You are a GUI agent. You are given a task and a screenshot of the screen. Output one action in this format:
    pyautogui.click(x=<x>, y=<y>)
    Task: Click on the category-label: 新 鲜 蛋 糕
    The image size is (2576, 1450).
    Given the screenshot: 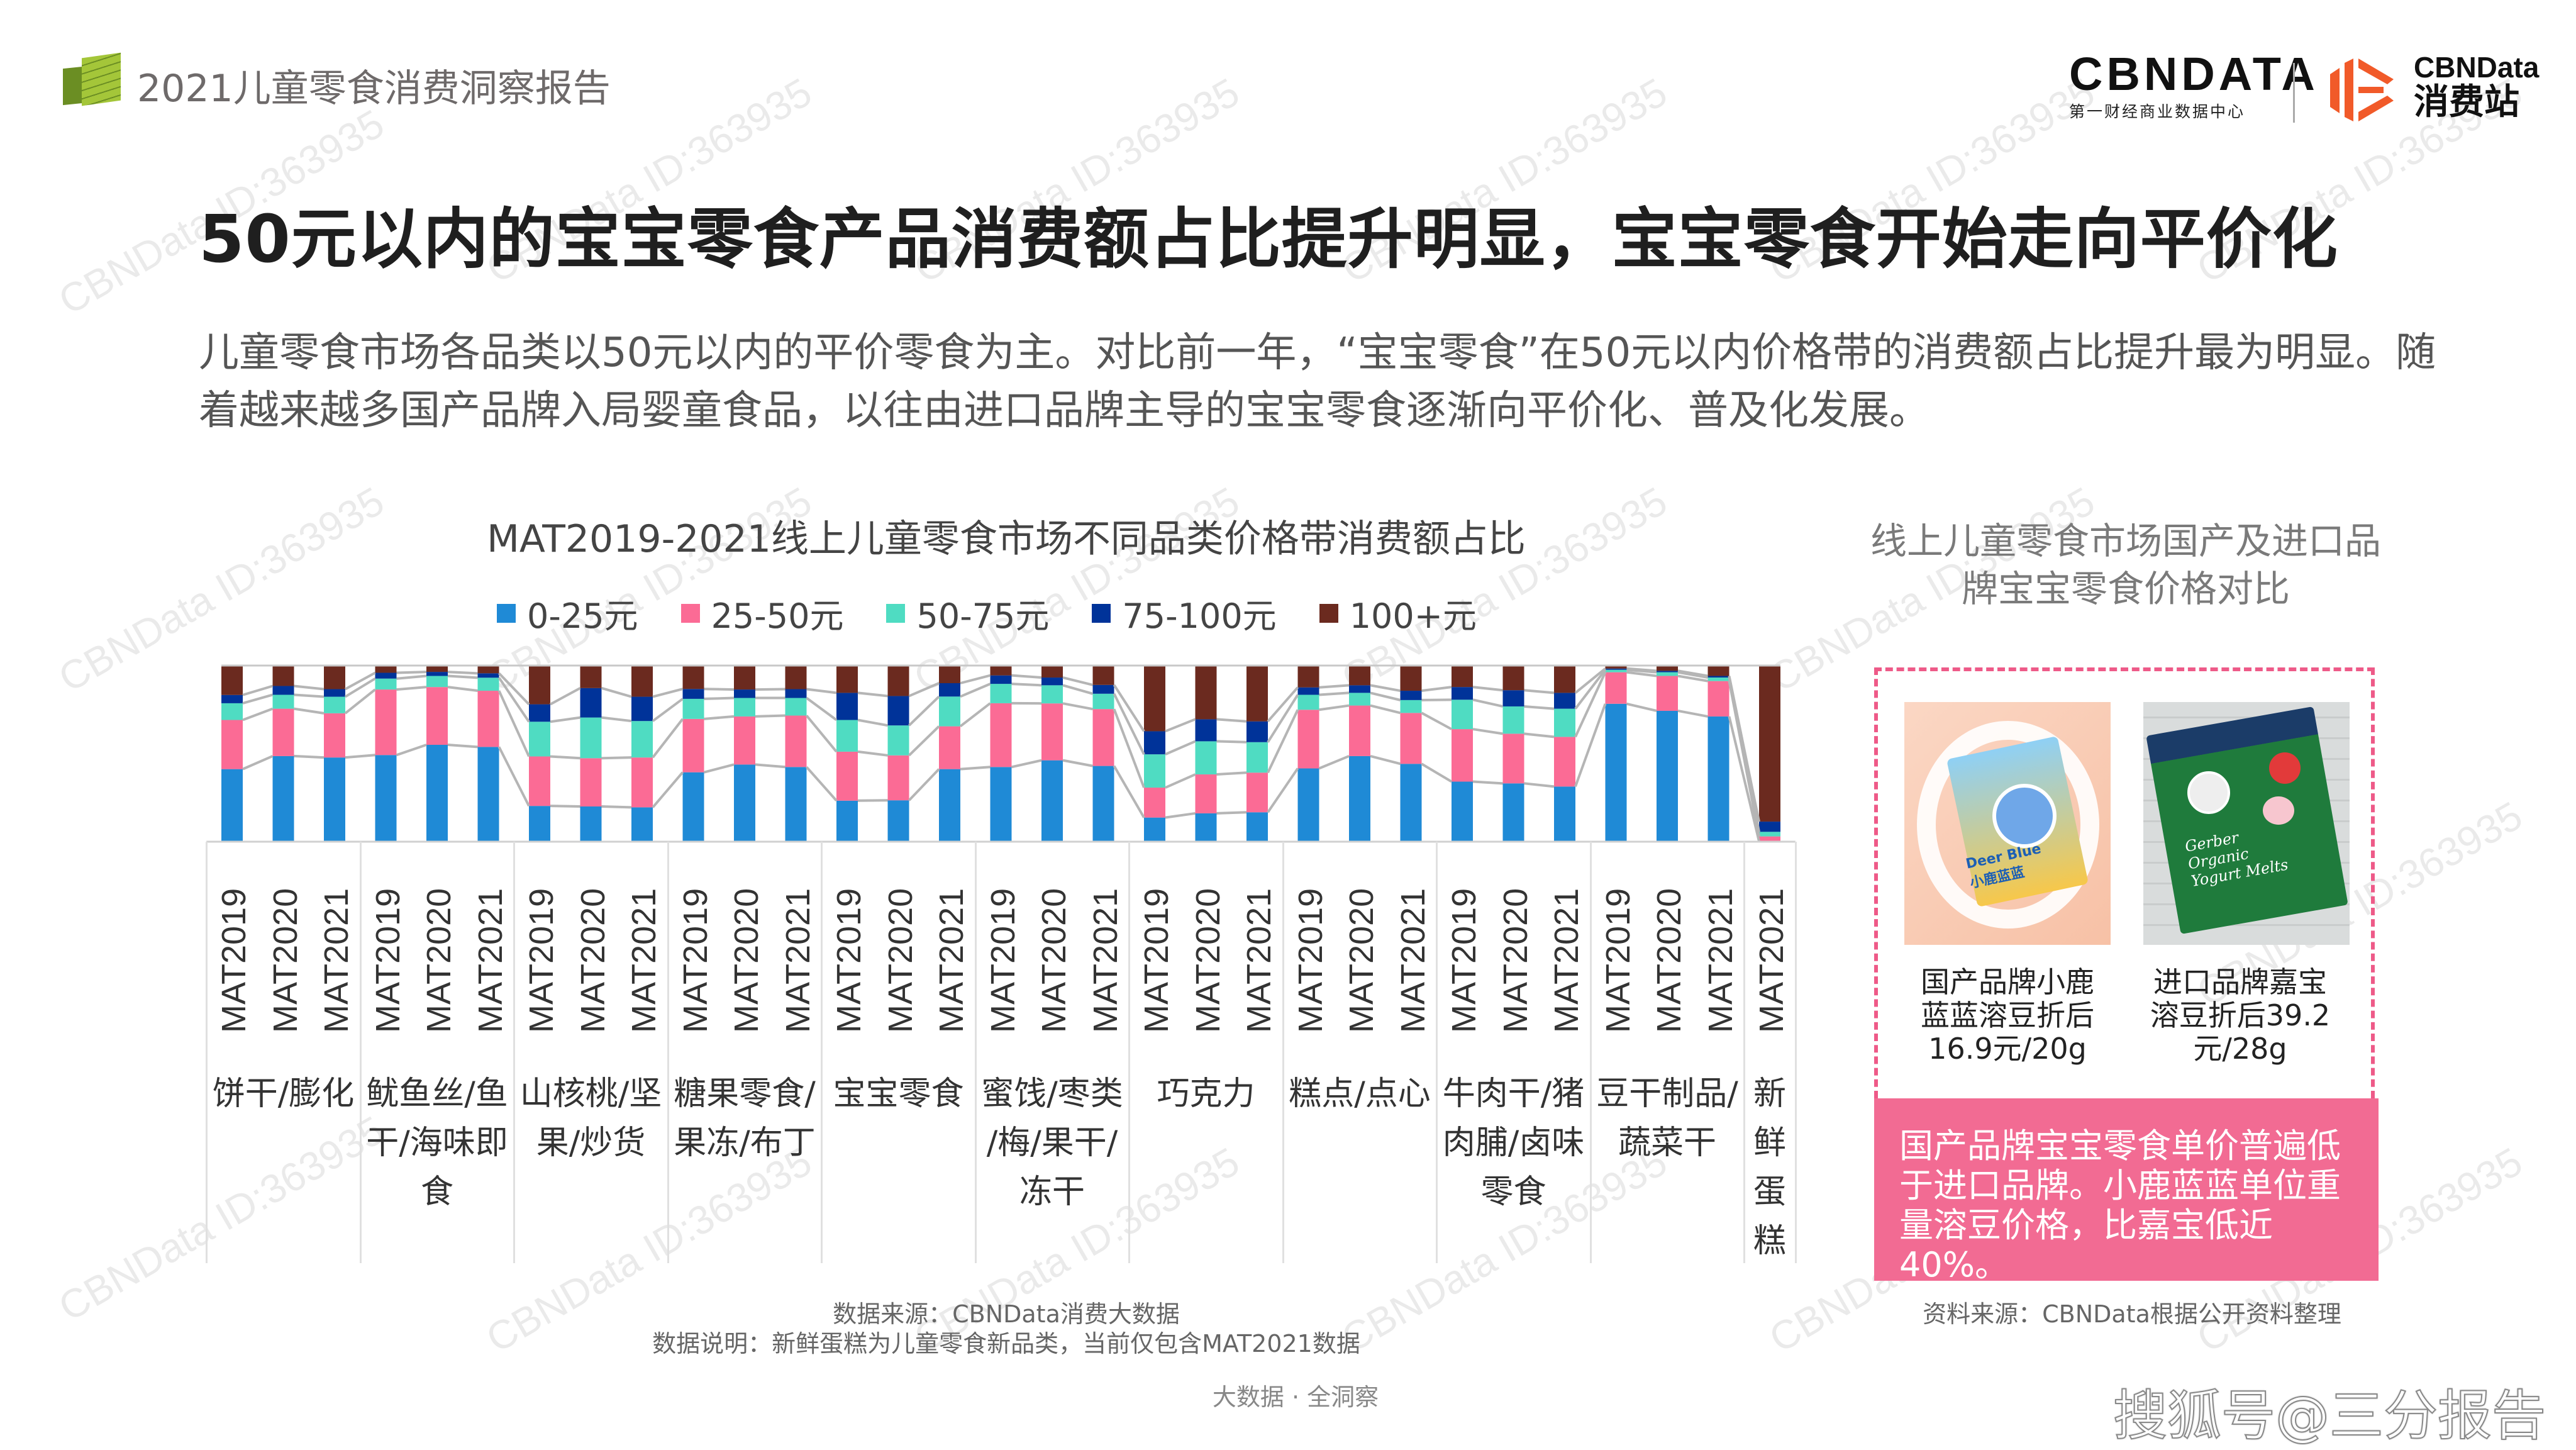 What is the action you would take?
    pyautogui.click(x=1770, y=1167)
    